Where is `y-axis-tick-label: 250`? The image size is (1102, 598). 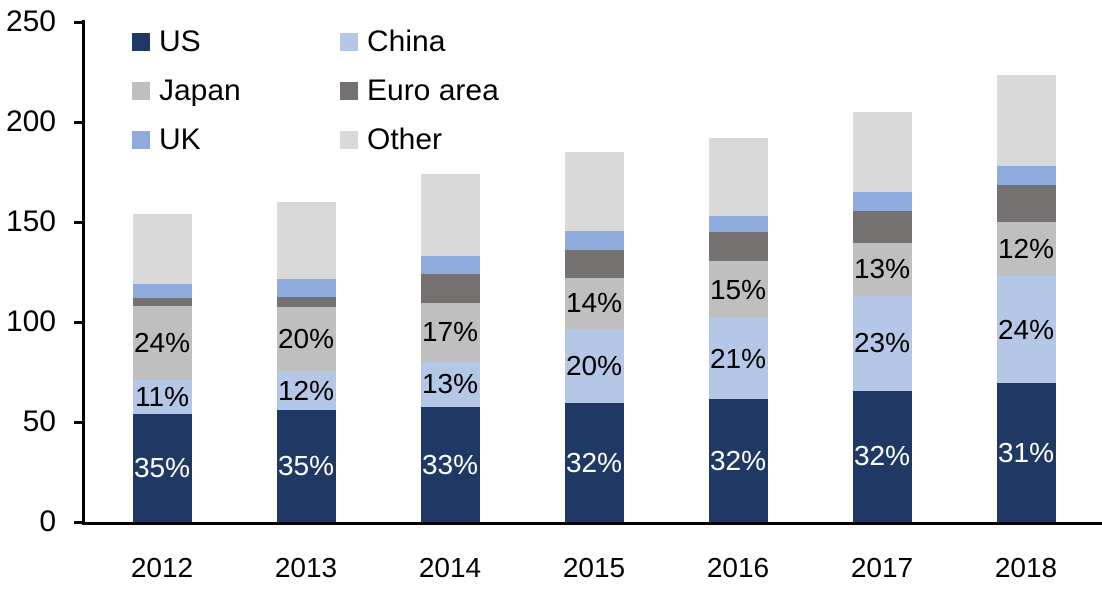 y-axis-tick-label: 250 is located at coordinates (30, 21).